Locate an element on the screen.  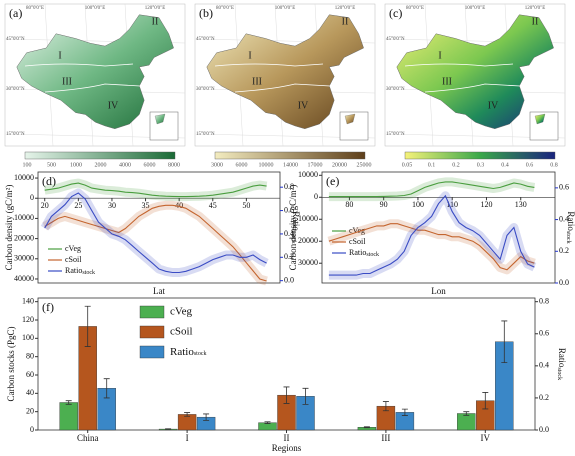
colorbar-tick-label: 2000 is located at coordinates (101, 165).